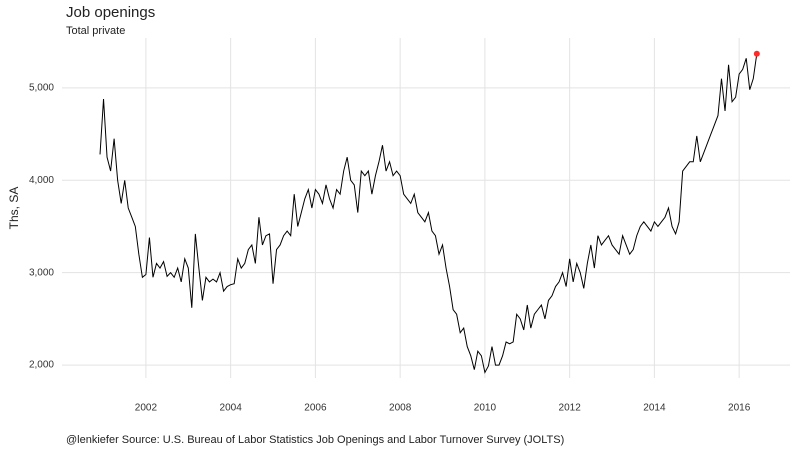  Describe the element at coordinates (14, 208) in the screenshot. I see `y-axis-label: Ths, SA` at that location.